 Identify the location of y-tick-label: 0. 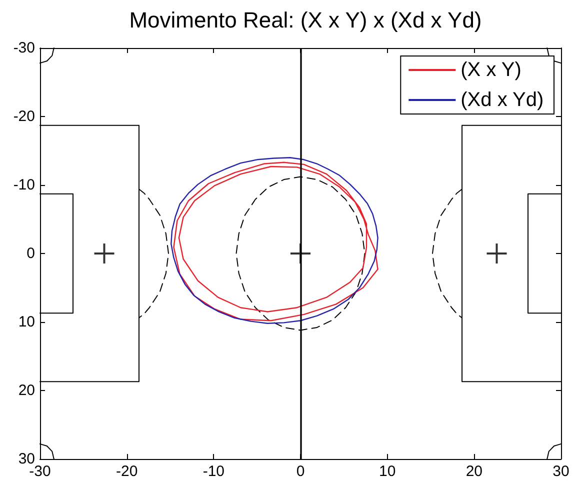
(30, 253).